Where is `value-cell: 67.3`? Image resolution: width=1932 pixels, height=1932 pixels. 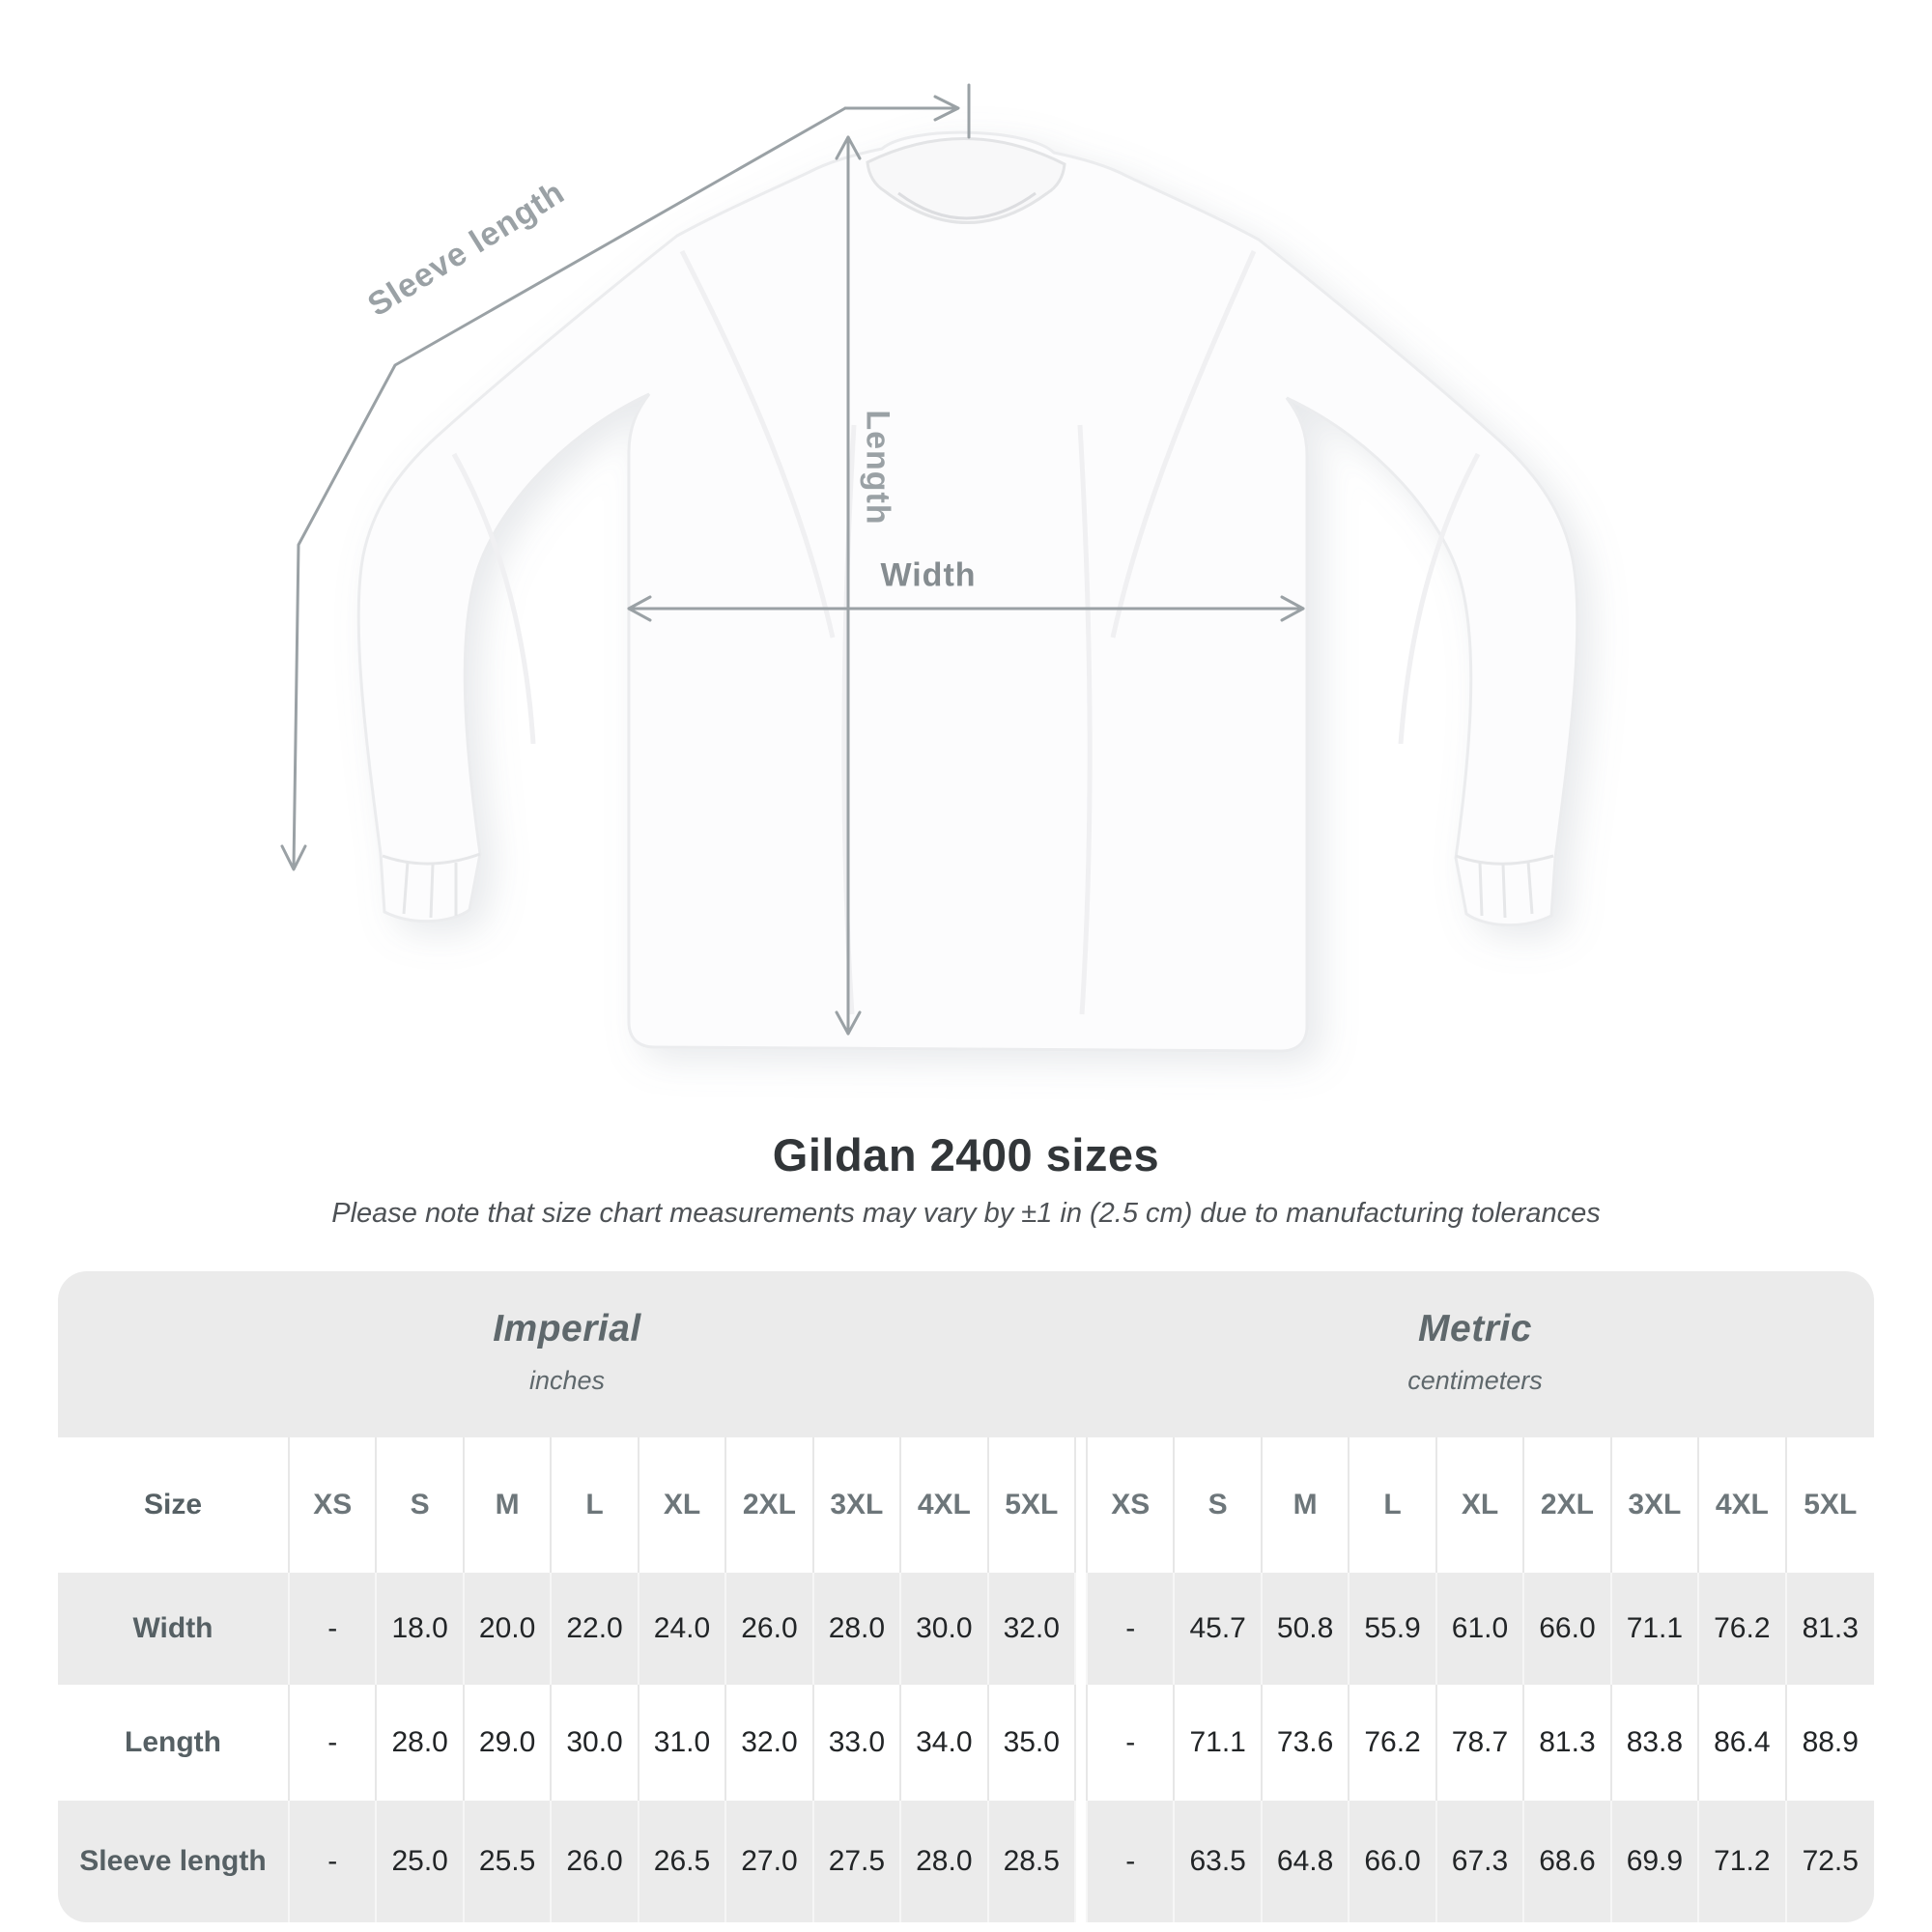
value-cell: 67.3 is located at coordinates (1480, 1861).